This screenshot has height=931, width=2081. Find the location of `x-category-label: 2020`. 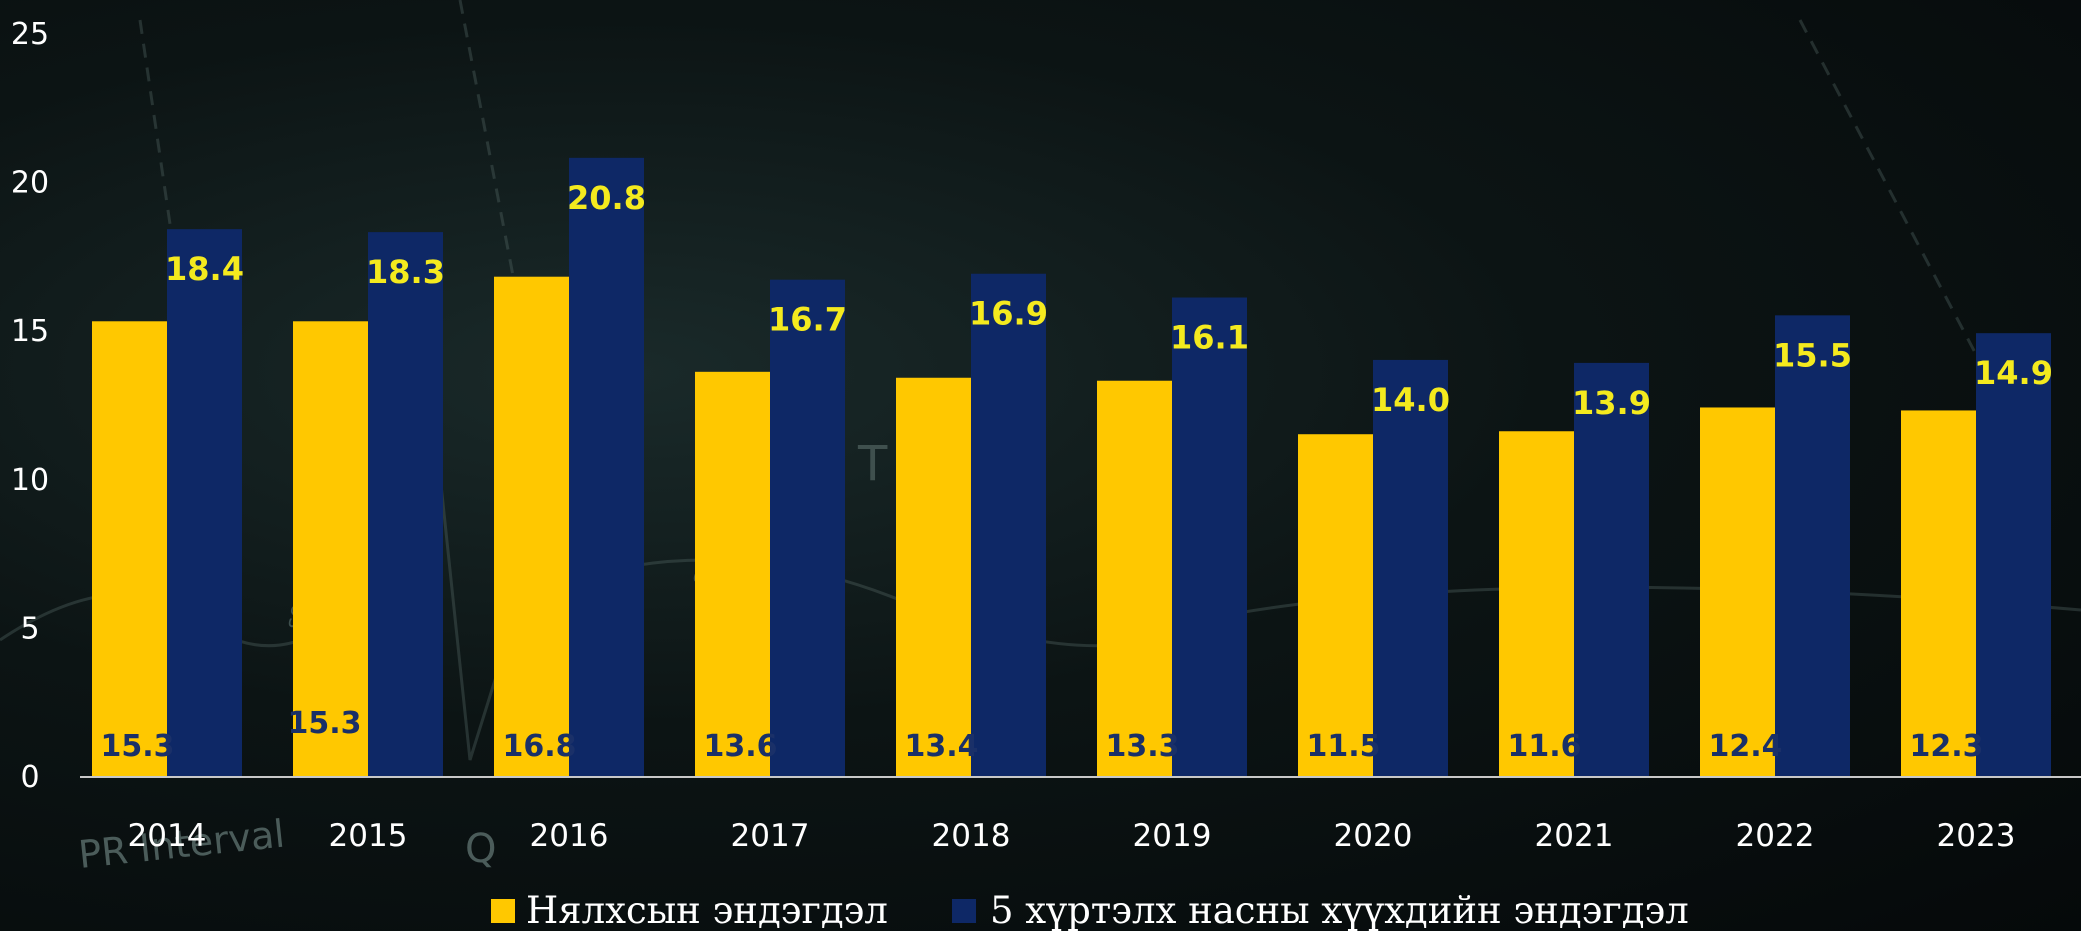

x-category-label: 2020 is located at coordinates (1373, 836).